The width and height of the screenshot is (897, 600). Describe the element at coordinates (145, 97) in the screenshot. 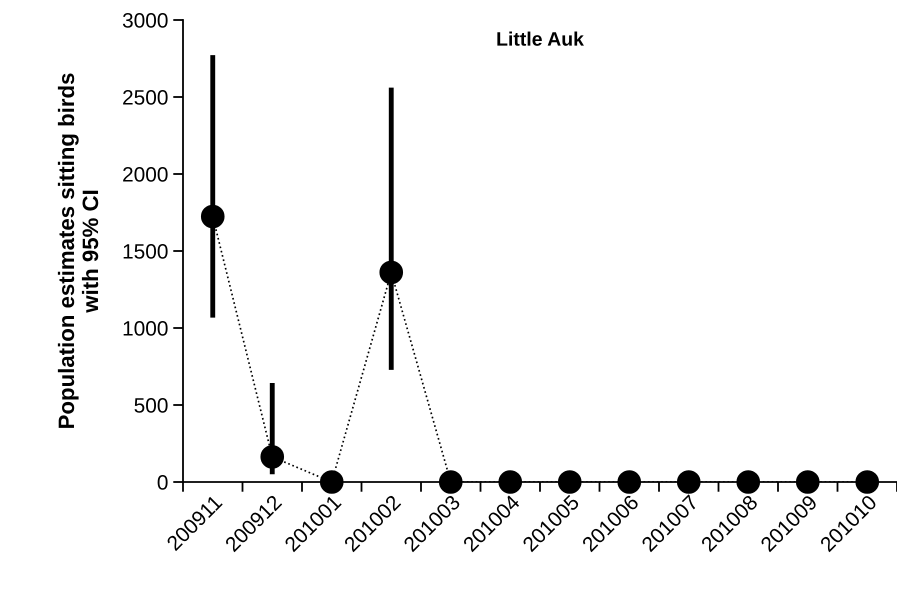

I see `y-tick-label: 2500` at that location.